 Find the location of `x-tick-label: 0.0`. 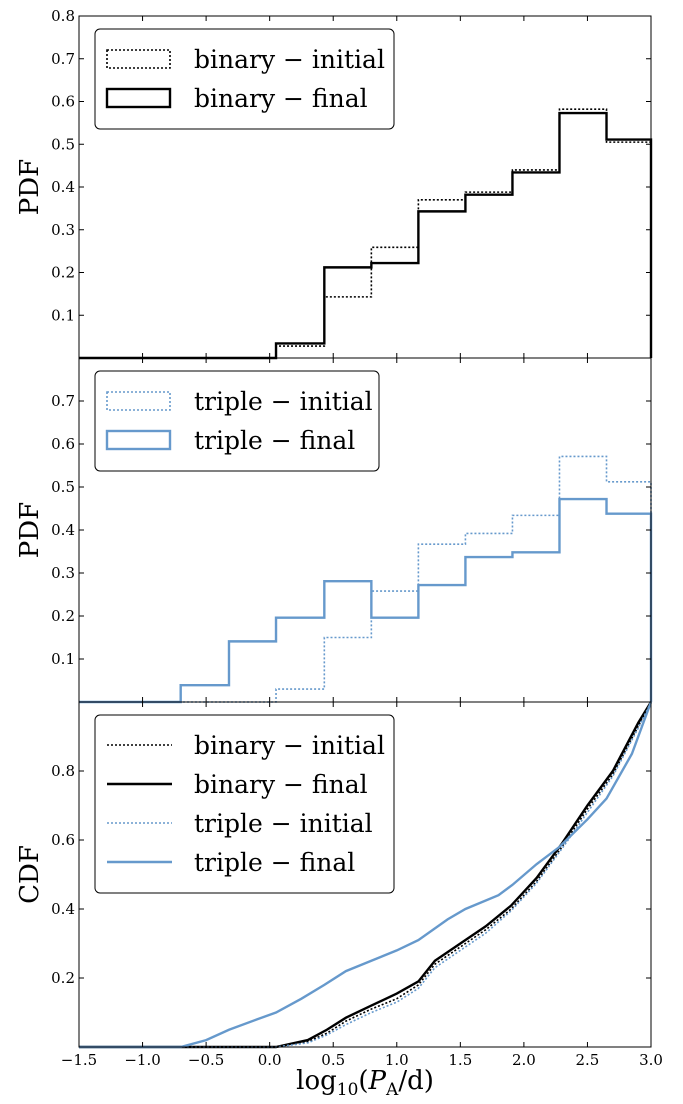

x-tick-label: 0.0 is located at coordinates (270, 1060).